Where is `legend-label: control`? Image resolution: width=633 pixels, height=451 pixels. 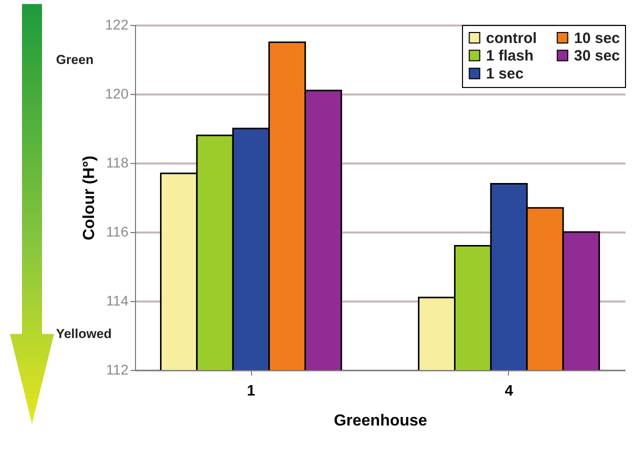
legend-label: control is located at coordinates (511, 38).